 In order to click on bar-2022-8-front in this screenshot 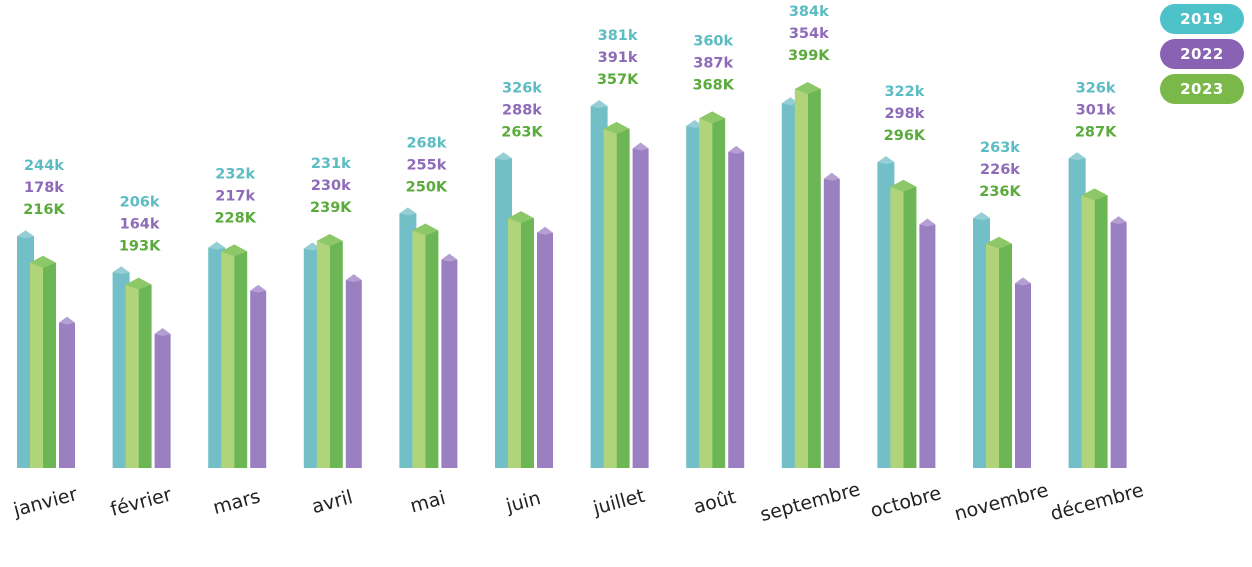, I will do `click(831, 323)`.